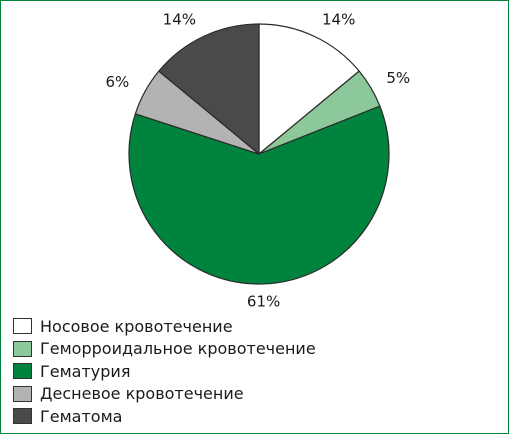 This screenshot has height=437, width=512. What do you see at coordinates (209, 89) in the screenshot?
I see `pie-slice-hematoma` at bounding box center [209, 89].